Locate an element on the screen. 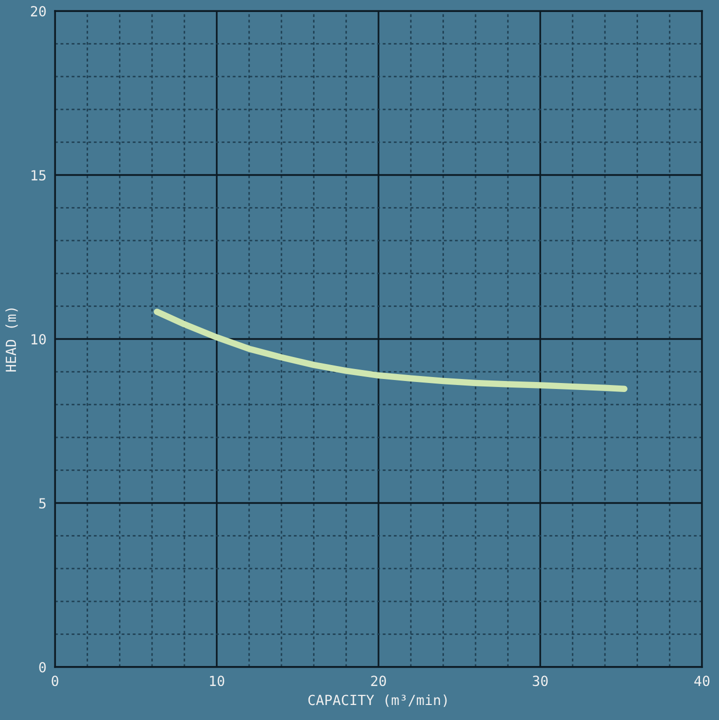  y-tick-label: 20 is located at coordinates (38, 11).